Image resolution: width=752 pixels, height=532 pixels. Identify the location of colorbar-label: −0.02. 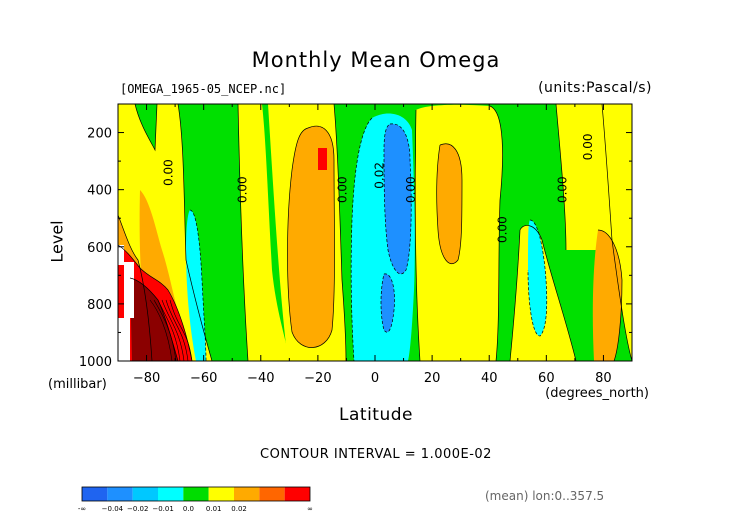
(137, 509).